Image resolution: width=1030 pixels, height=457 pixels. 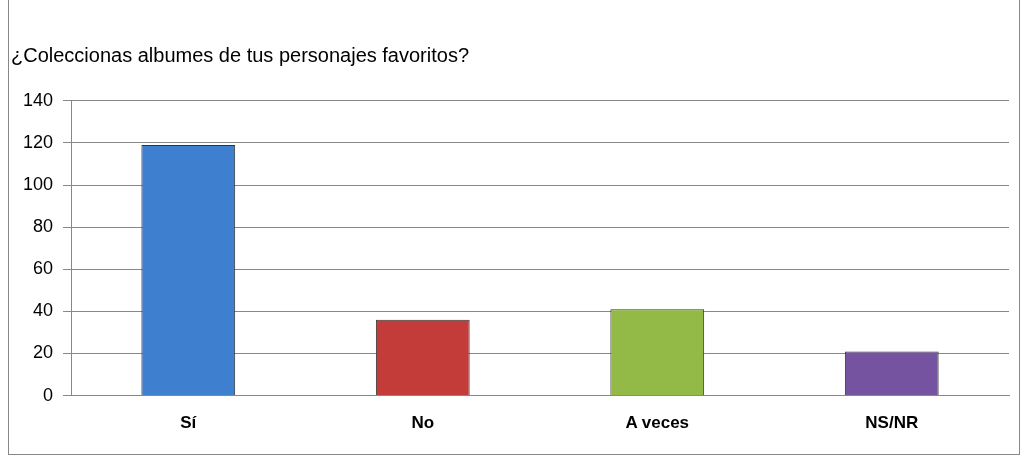 I want to click on y-tick-label: 100, so click(x=38, y=184).